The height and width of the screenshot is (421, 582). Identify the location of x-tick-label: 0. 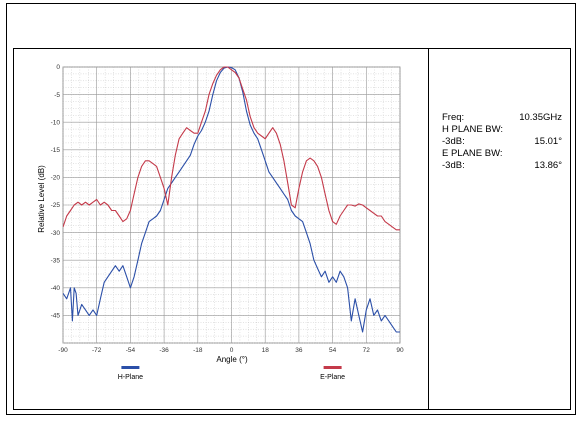
(232, 350).